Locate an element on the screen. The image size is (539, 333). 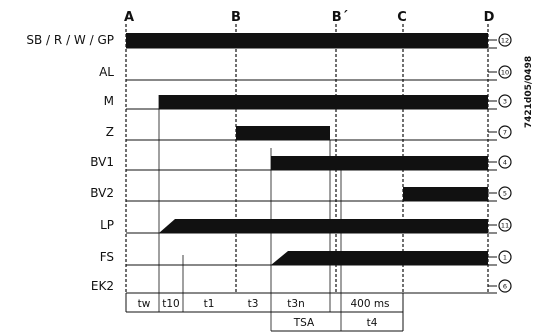
terminal-number-4: 4 is located at coordinates (505, 163).